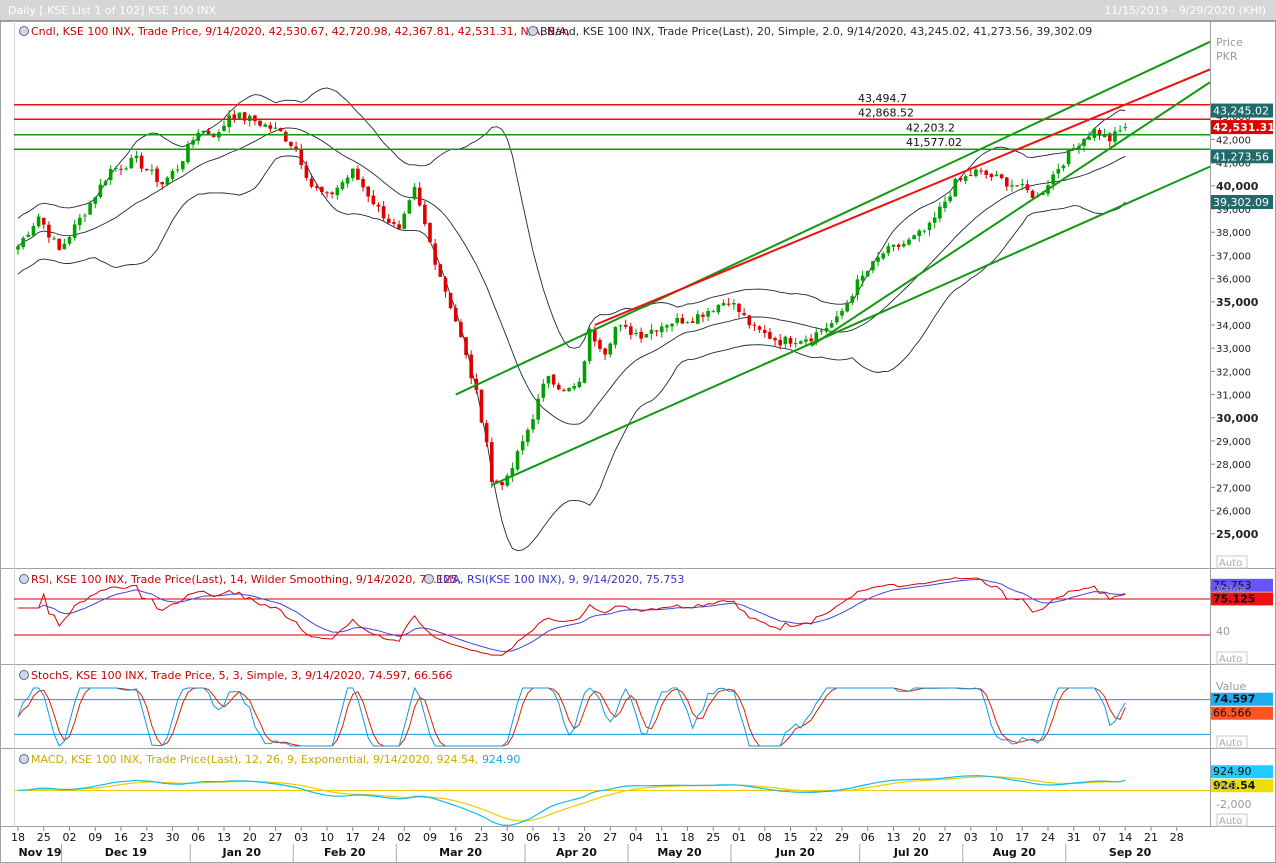 Image resolution: width=1276 pixels, height=863 pixels. What do you see at coordinates (1015, 852) in the screenshot?
I see `month-label: Aug 20` at bounding box center [1015, 852].